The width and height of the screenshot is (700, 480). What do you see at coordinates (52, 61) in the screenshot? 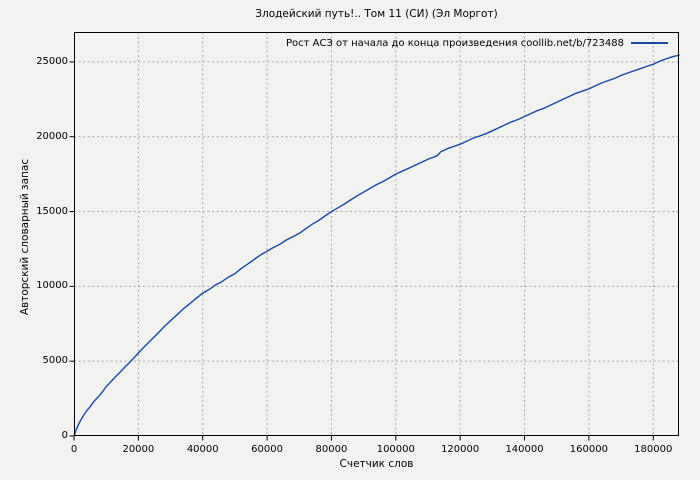
I see `y-tick-label: 25000` at bounding box center [52, 61].